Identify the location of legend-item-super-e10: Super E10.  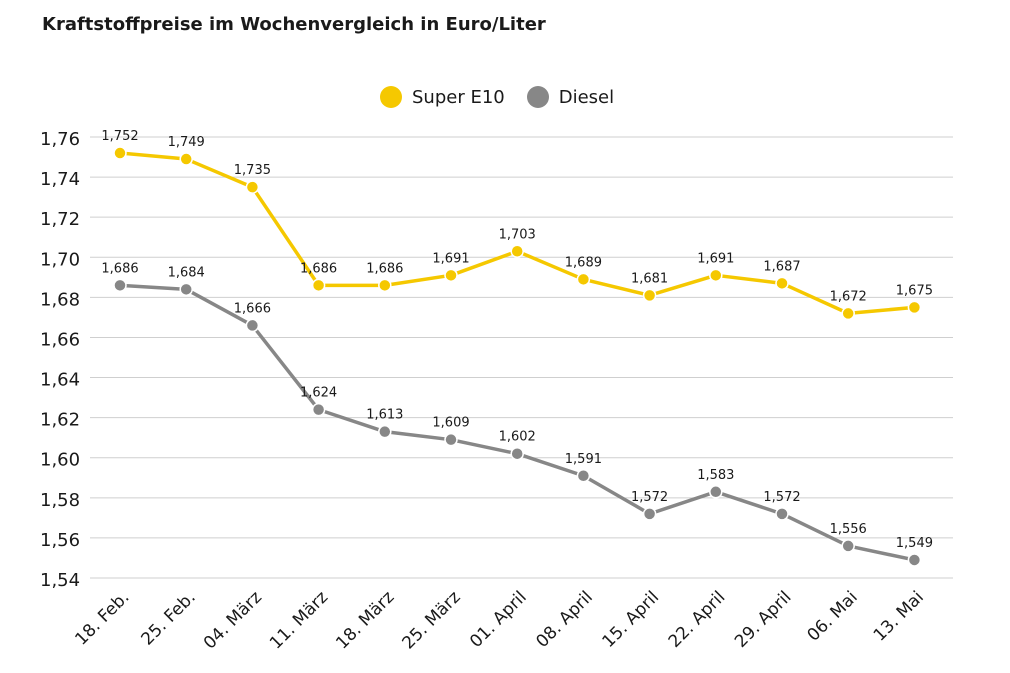
(442, 97).